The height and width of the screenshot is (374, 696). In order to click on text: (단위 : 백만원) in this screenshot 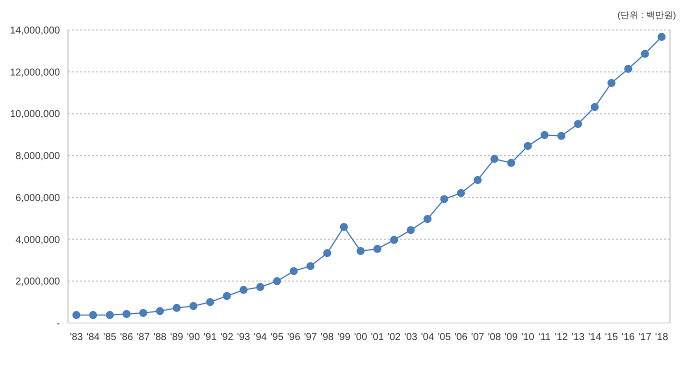, I will do `click(647, 15)`.